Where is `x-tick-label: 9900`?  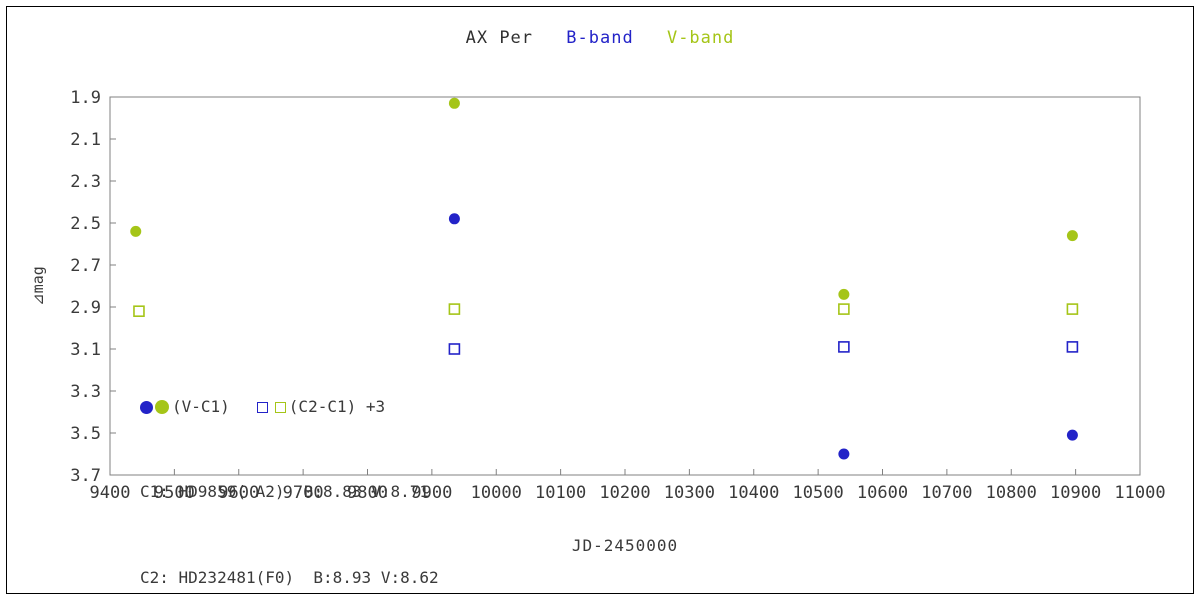
x-tick-label: 9900 is located at coordinates (431, 493).